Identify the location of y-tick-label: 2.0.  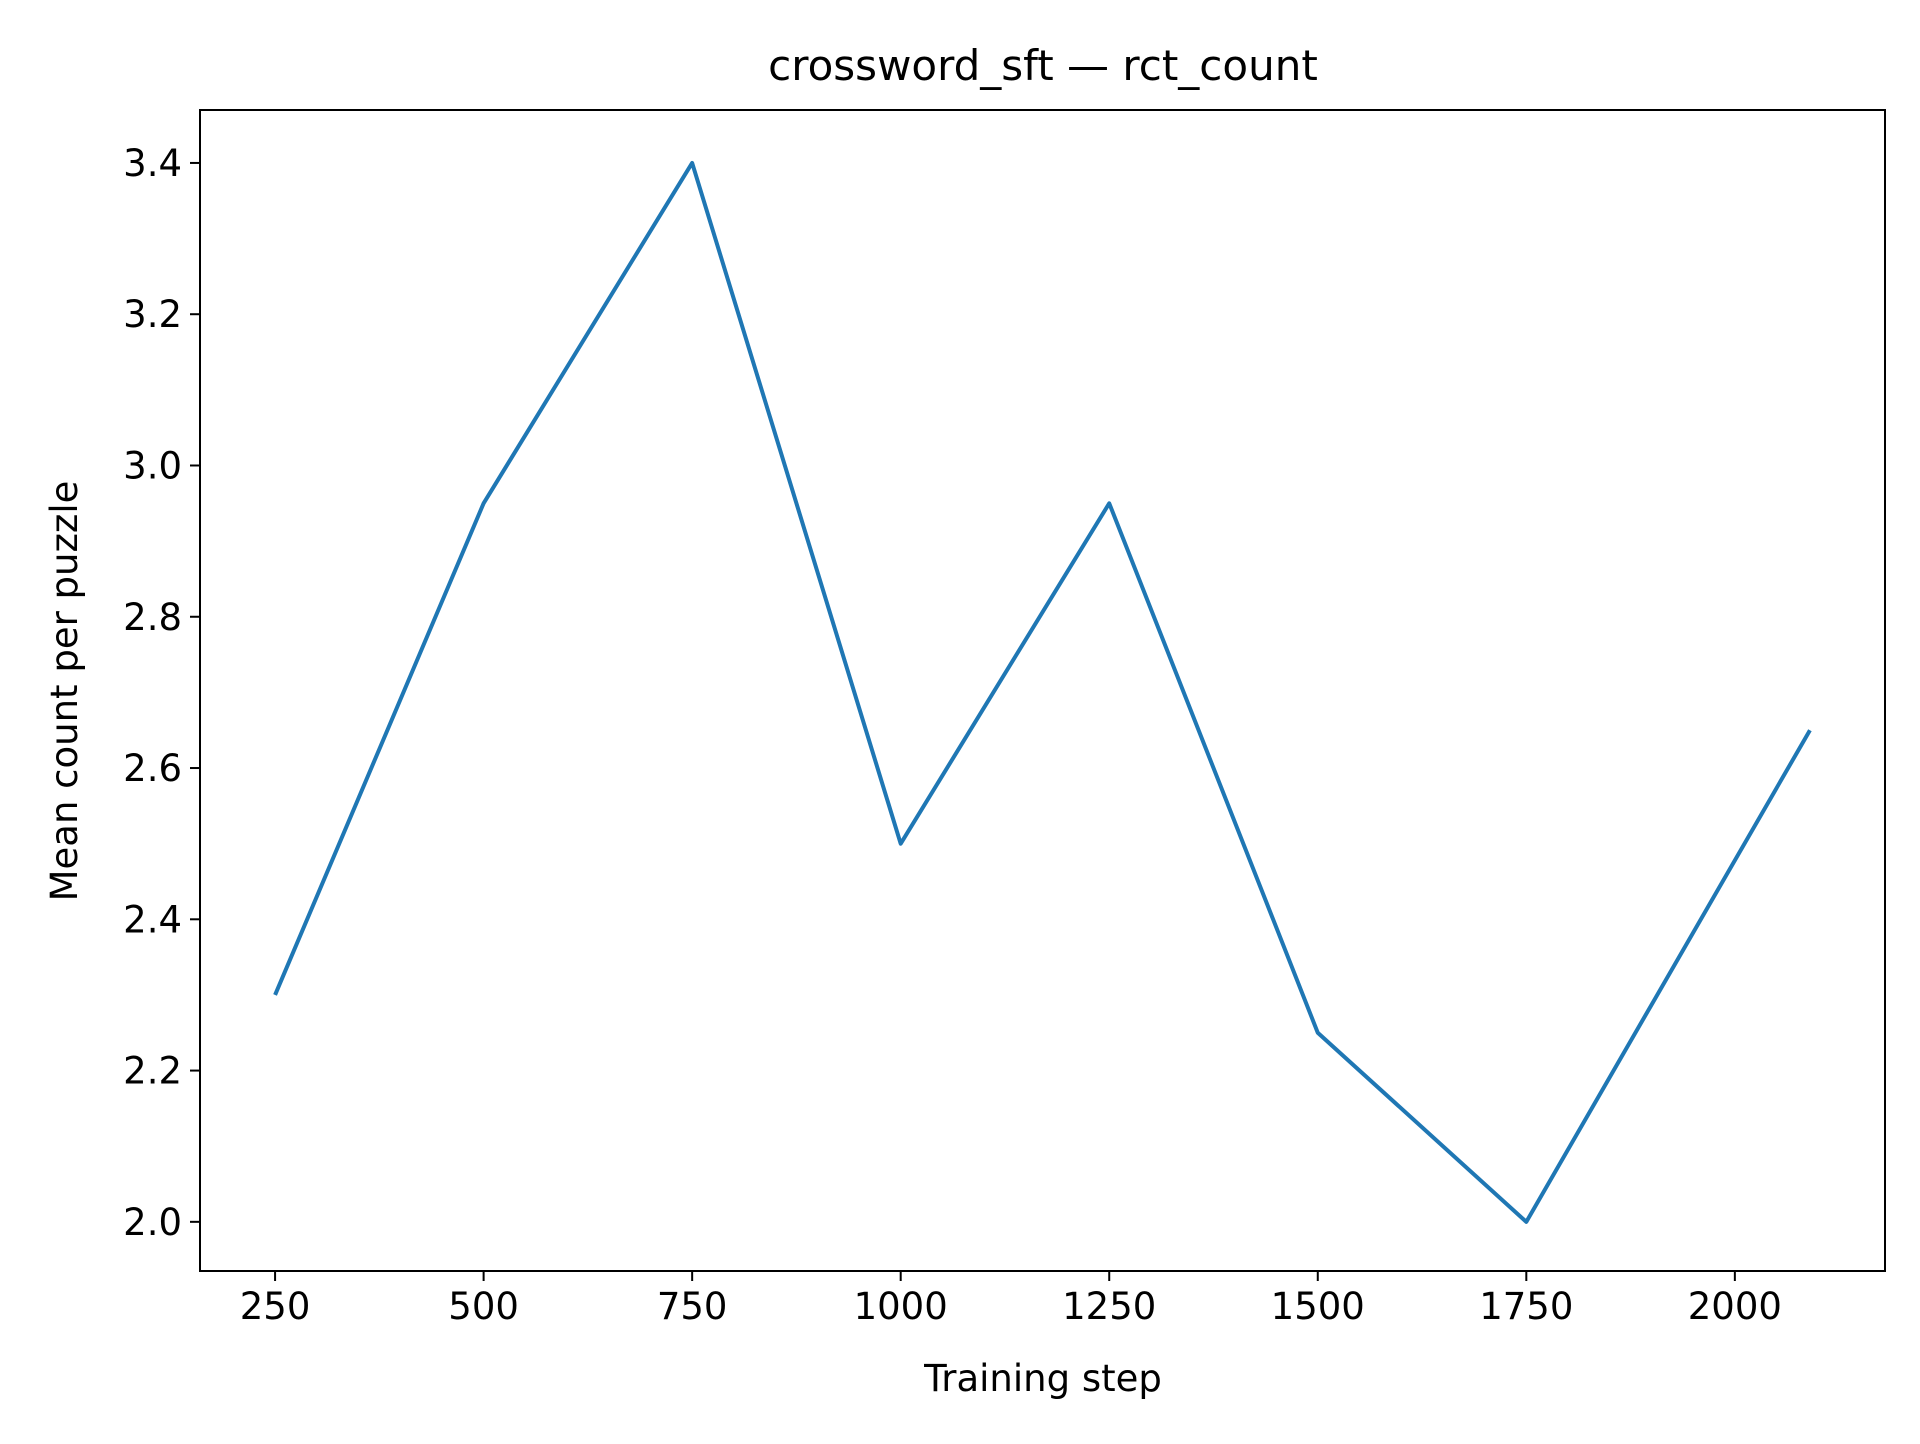
(152, 1222).